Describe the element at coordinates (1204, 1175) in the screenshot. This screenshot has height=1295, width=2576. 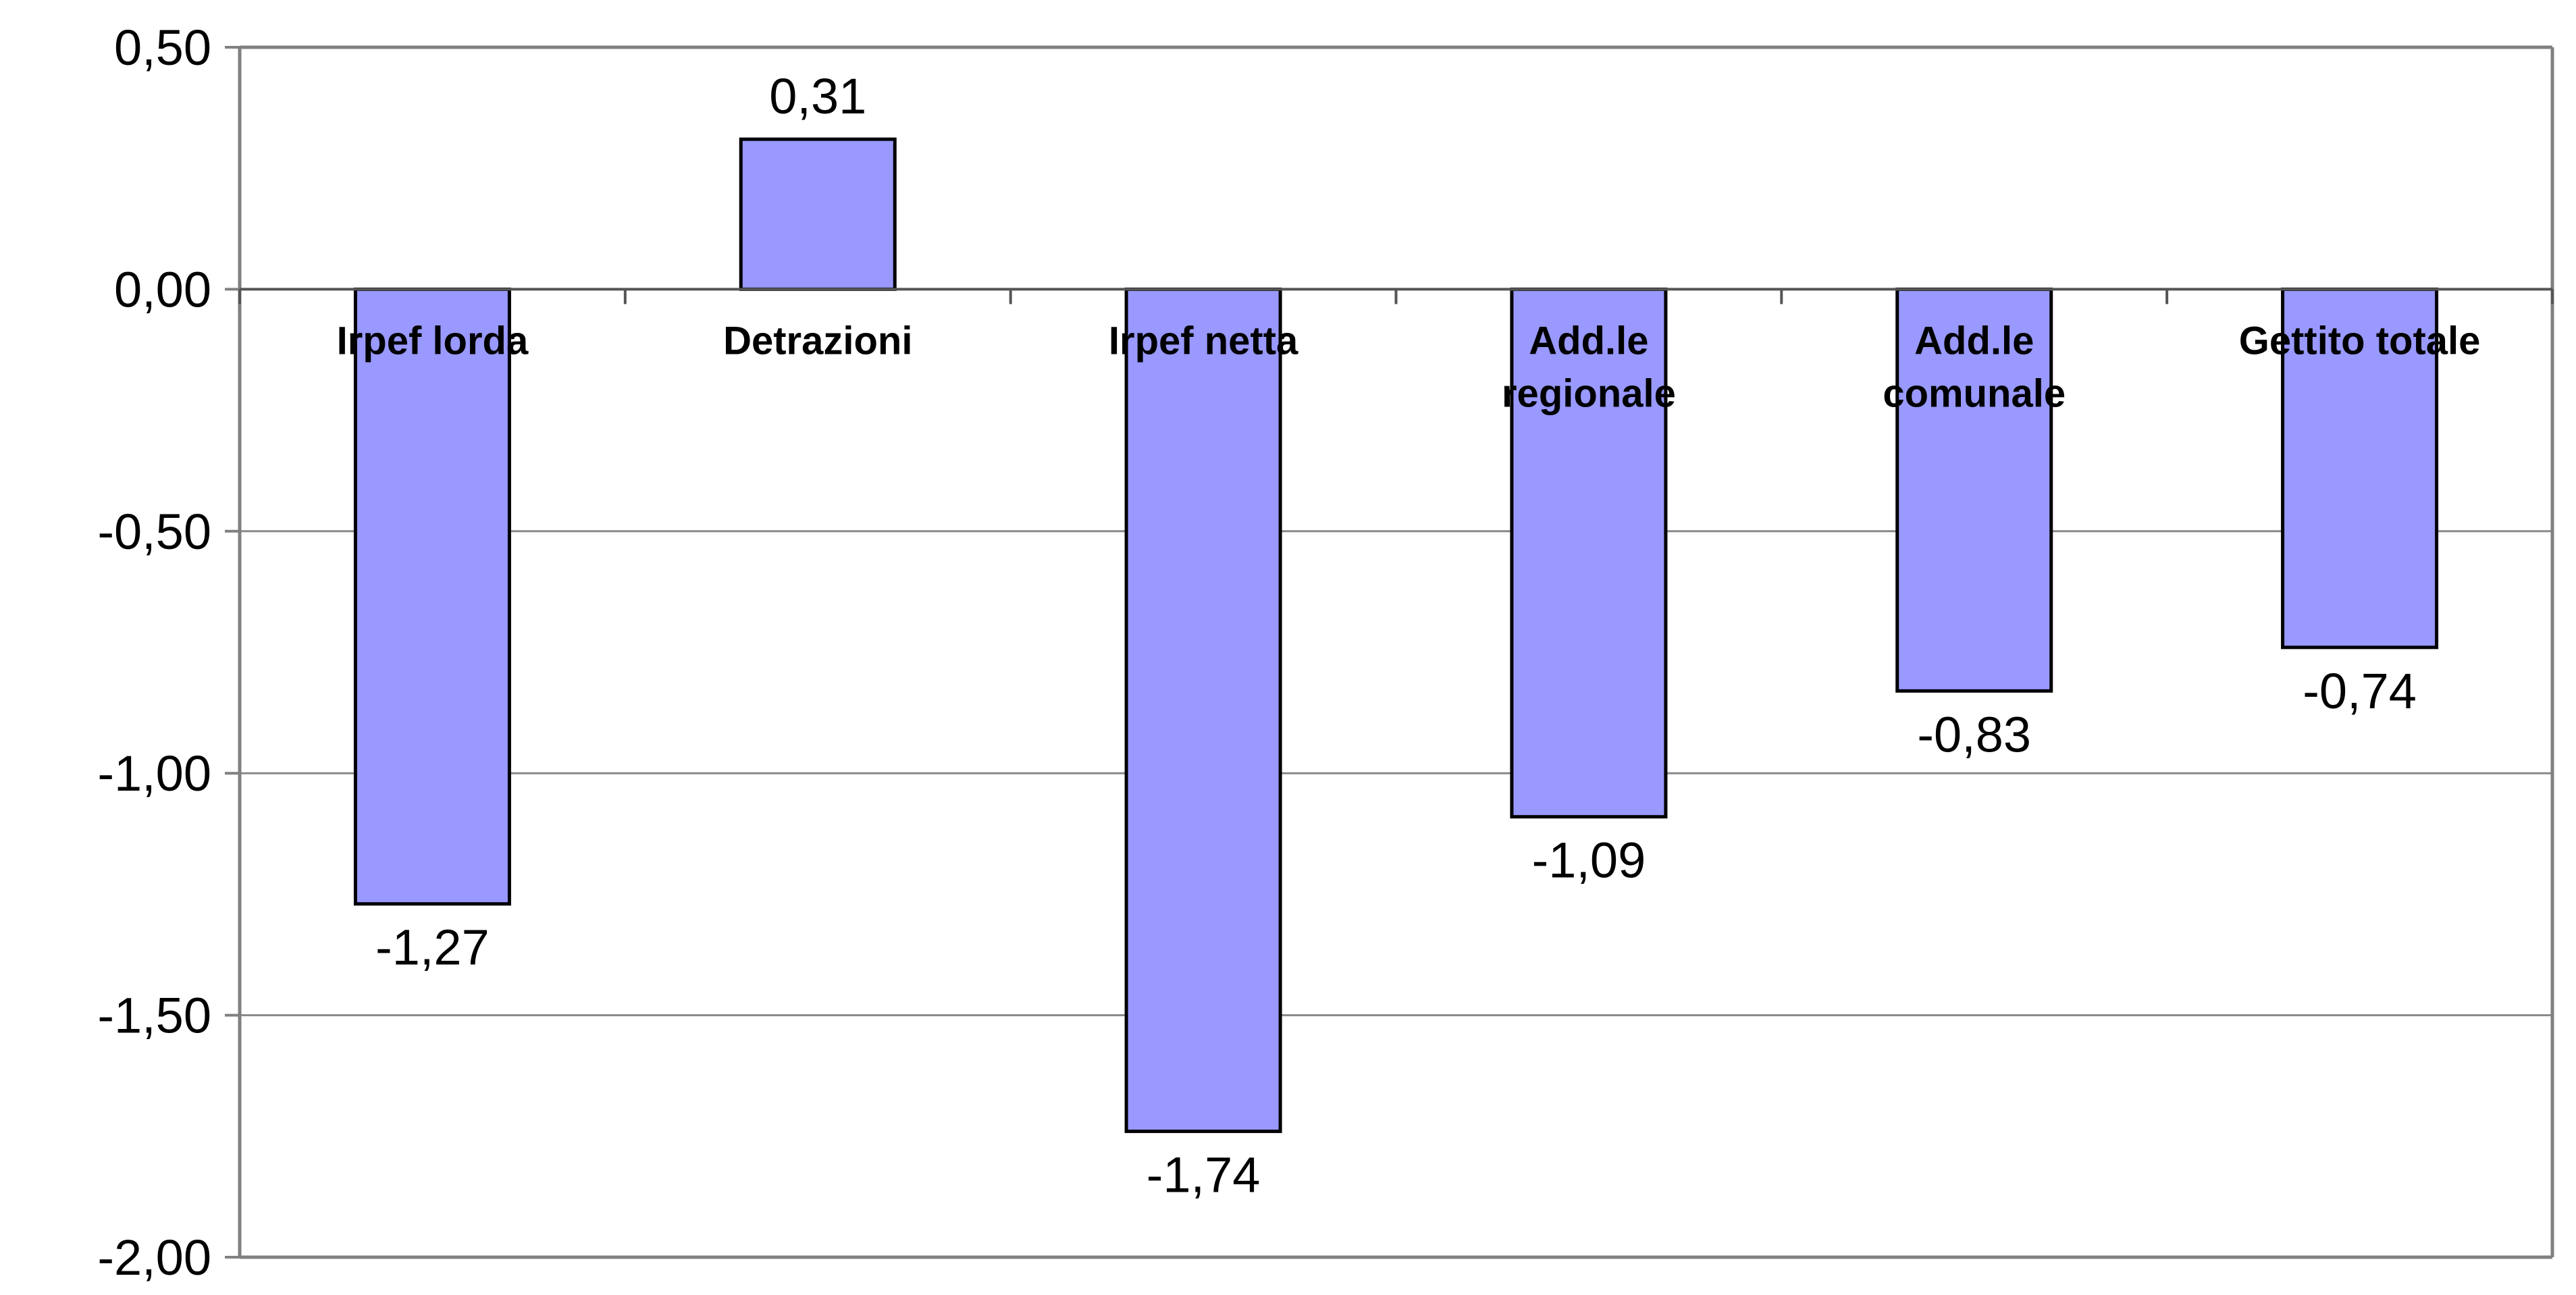
I see `data-label: -1,74` at that location.